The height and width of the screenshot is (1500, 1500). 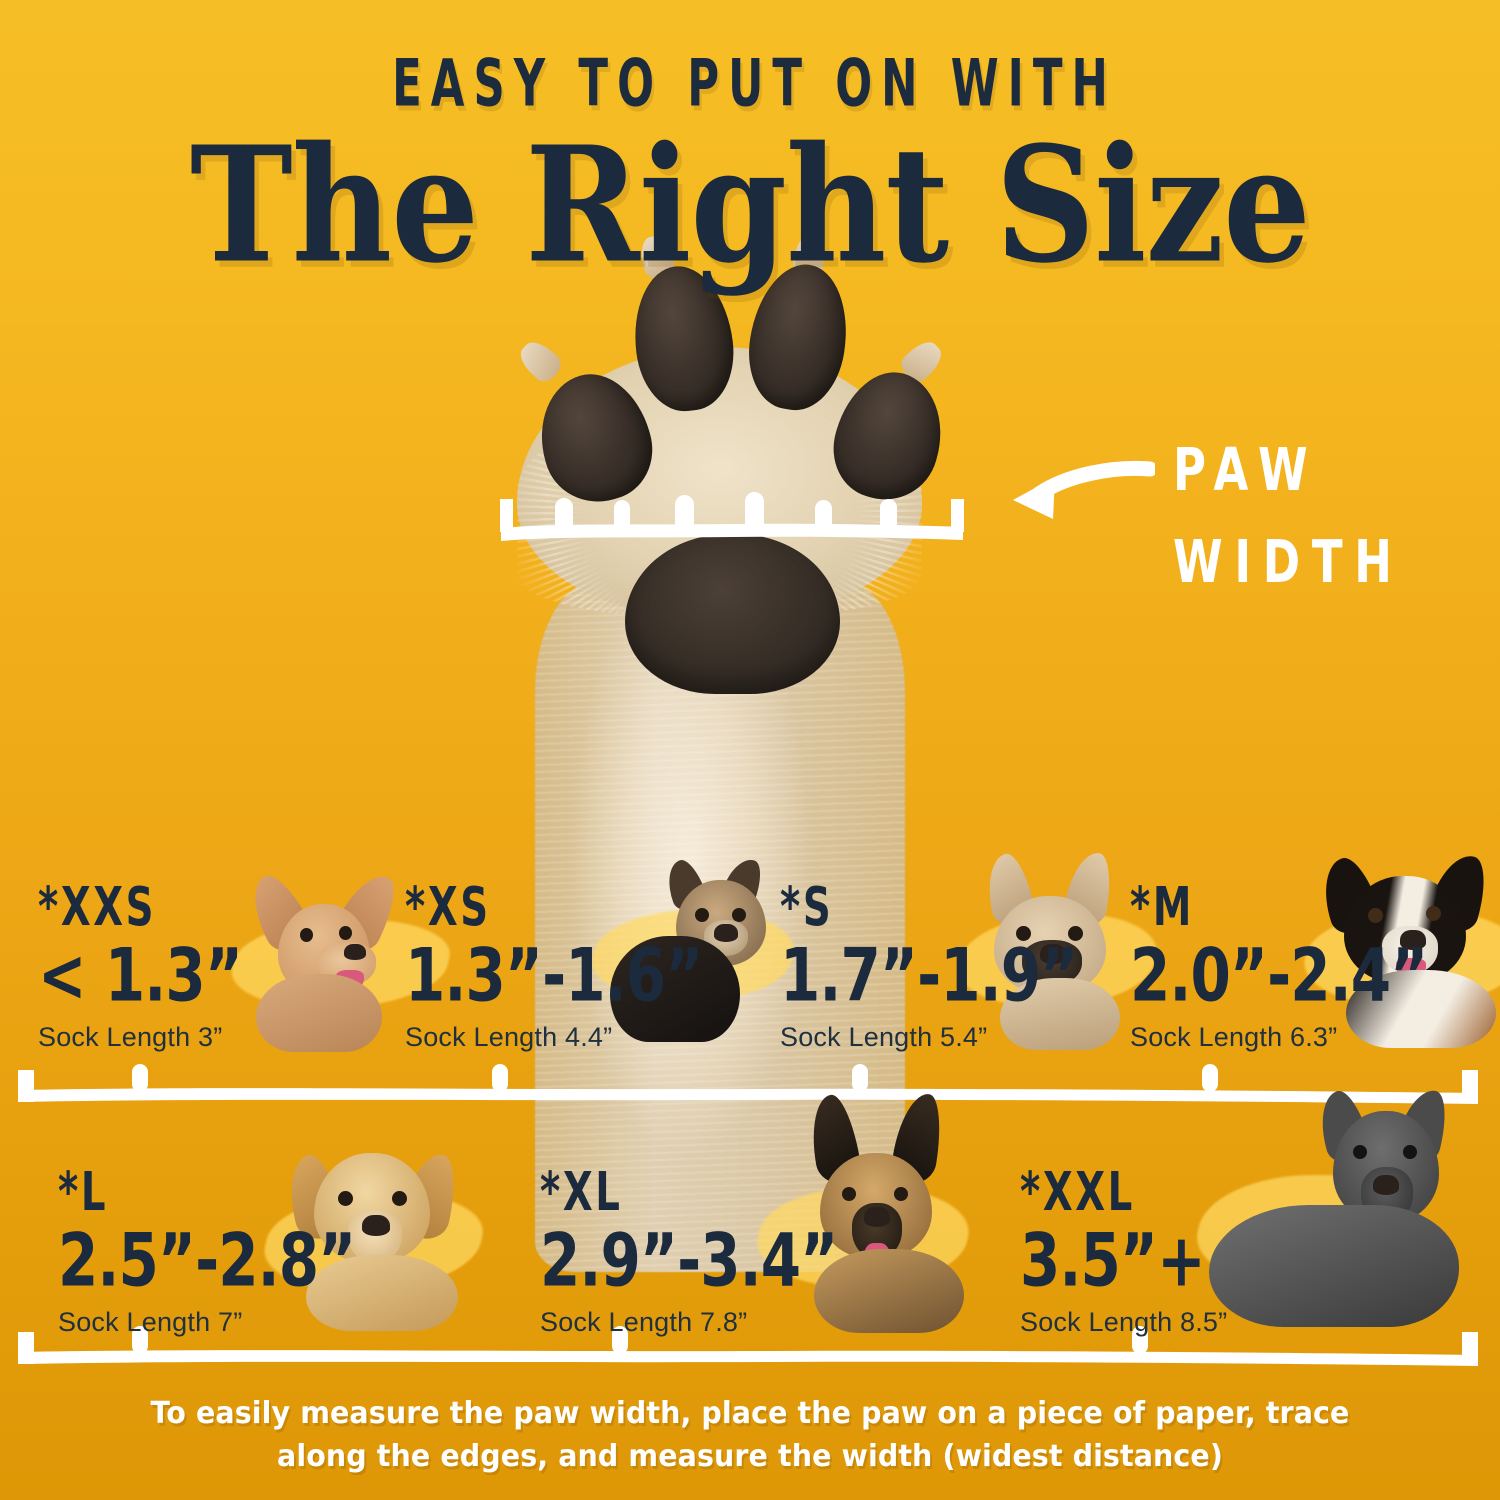 I want to click on dog-photo-great-dane, so click(x=1350, y=1210).